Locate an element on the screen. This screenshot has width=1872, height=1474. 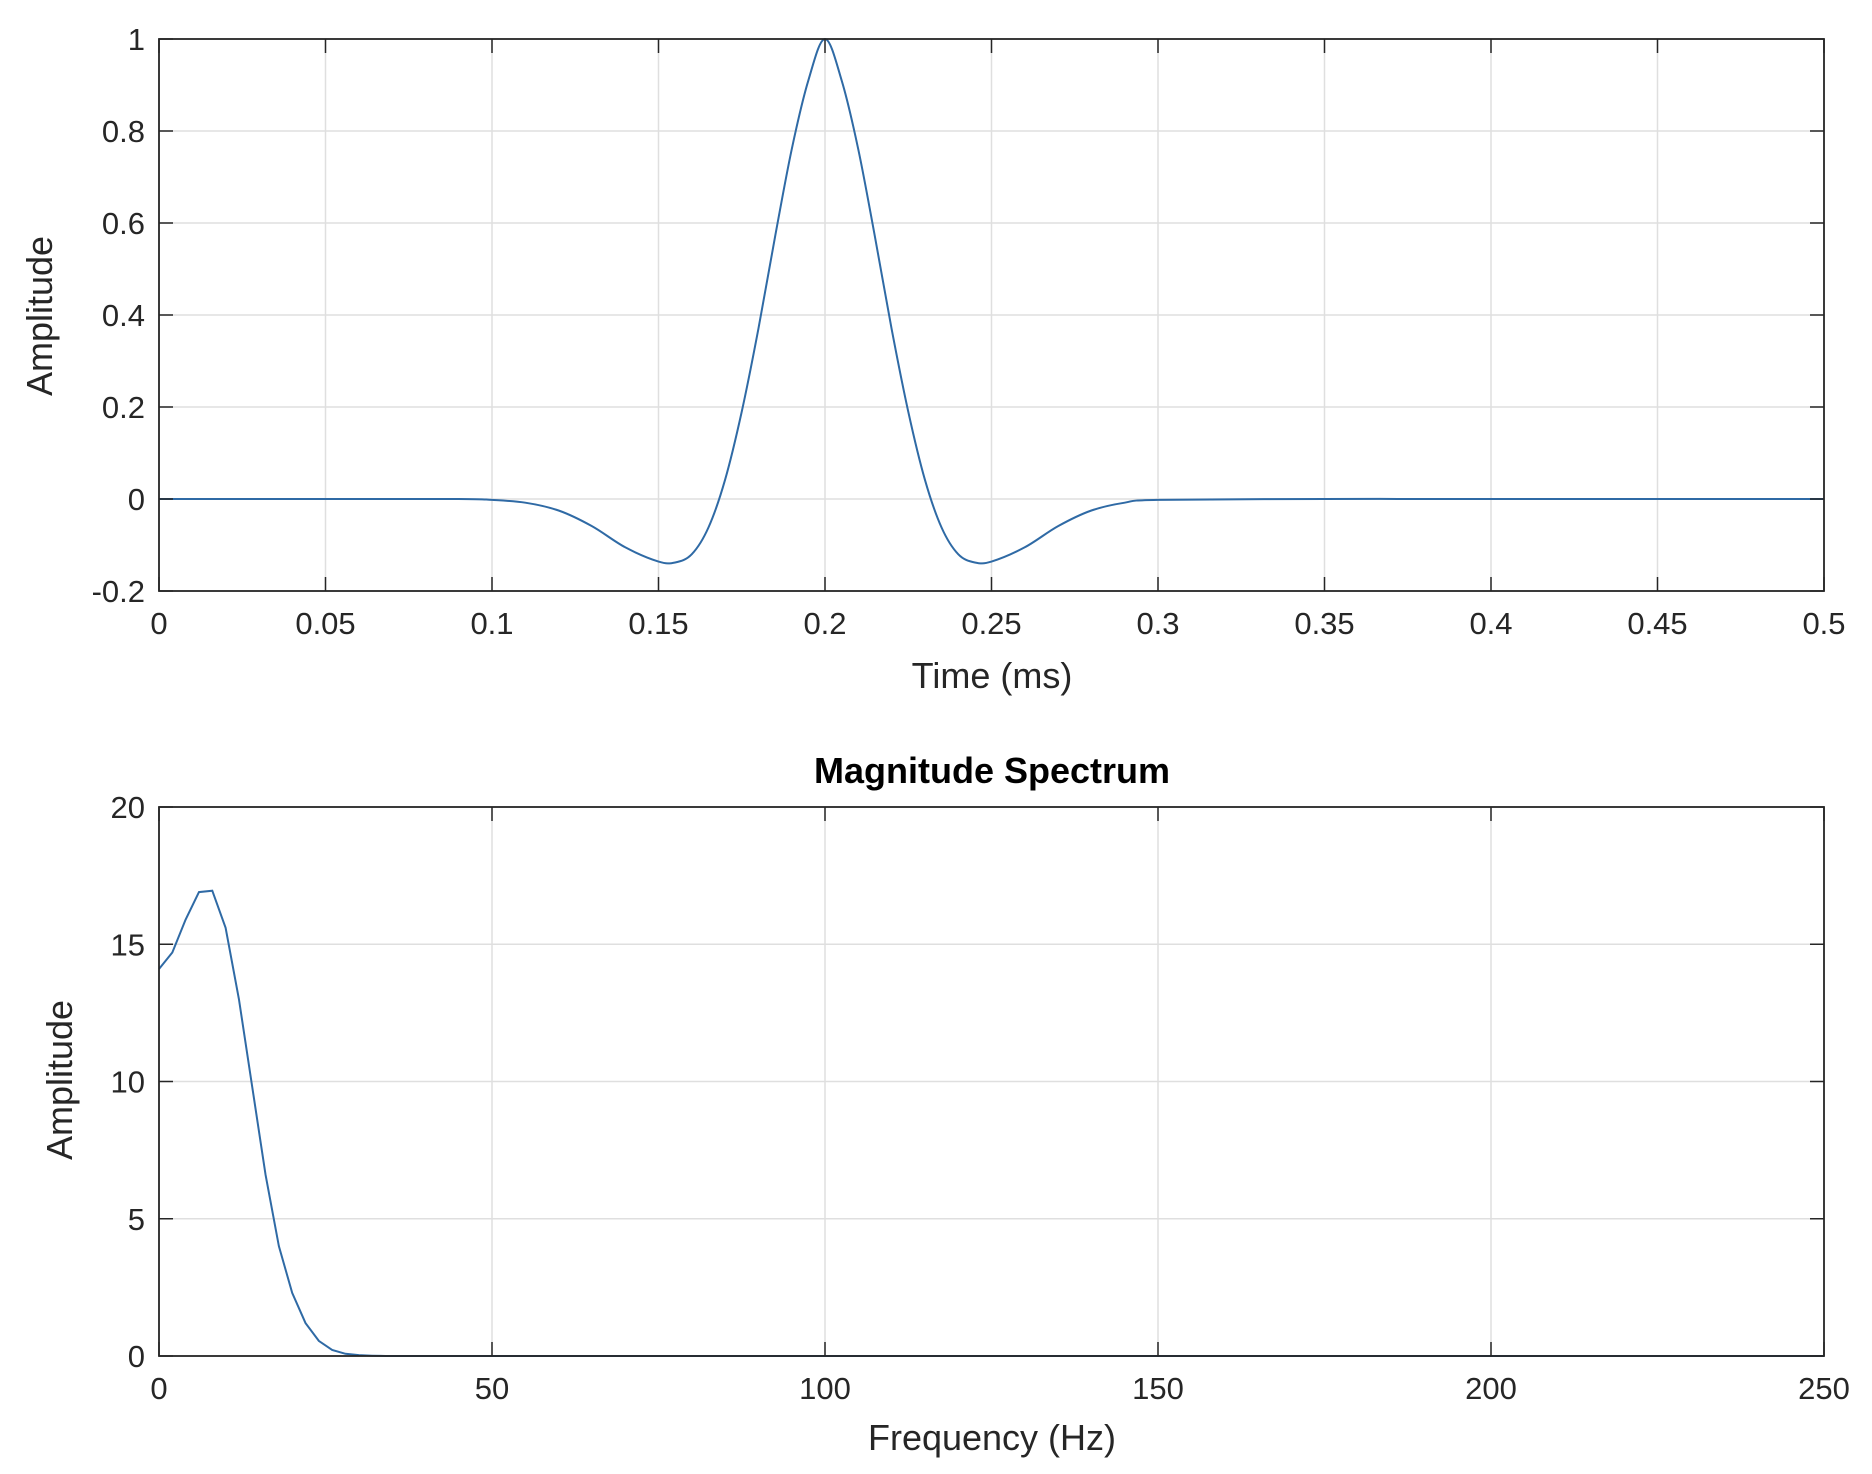
time-y-ticks: -0.2 0 0.2 0.4 0.6 0.8 1 is located at coordinates (118, 315).